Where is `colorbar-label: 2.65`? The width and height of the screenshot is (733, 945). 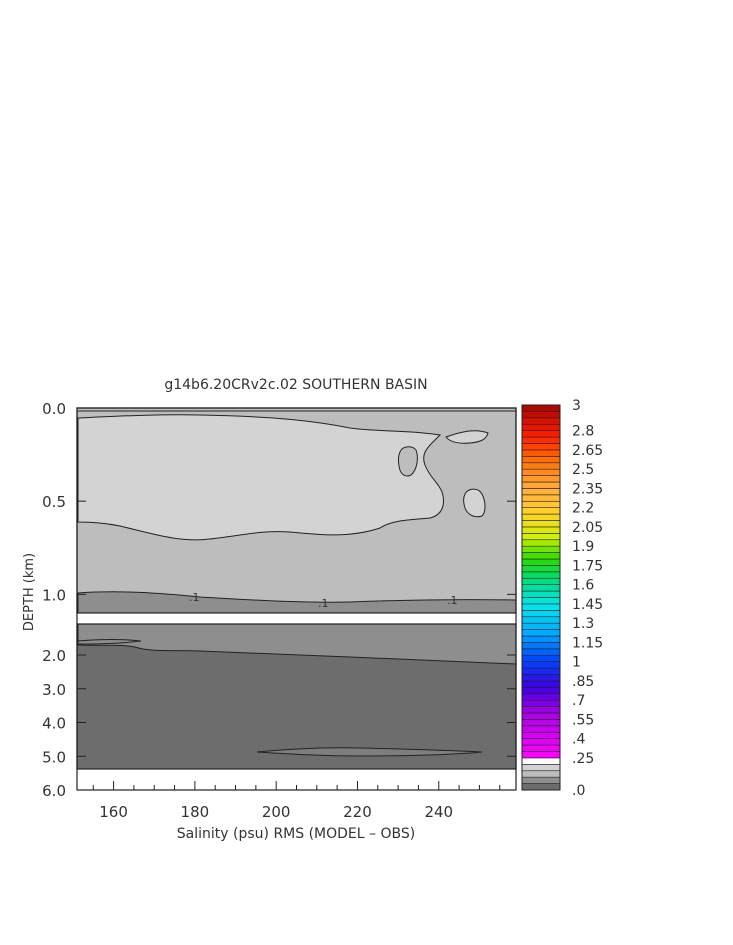 colorbar-label: 2.65 is located at coordinates (587, 451).